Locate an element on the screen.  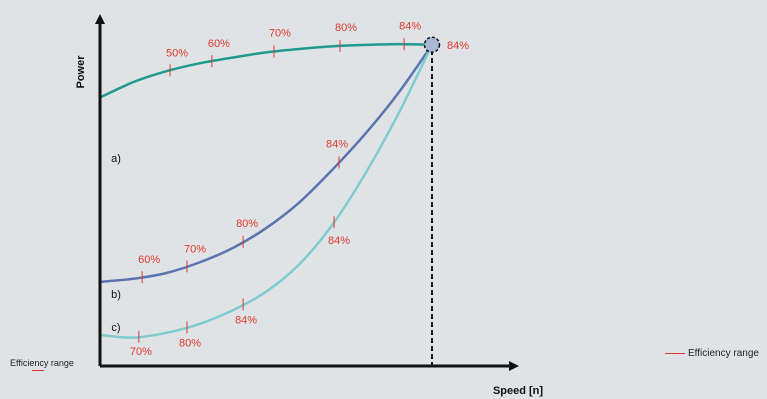
series-b-efficiency-label-3: 84% is located at coordinates (337, 144).